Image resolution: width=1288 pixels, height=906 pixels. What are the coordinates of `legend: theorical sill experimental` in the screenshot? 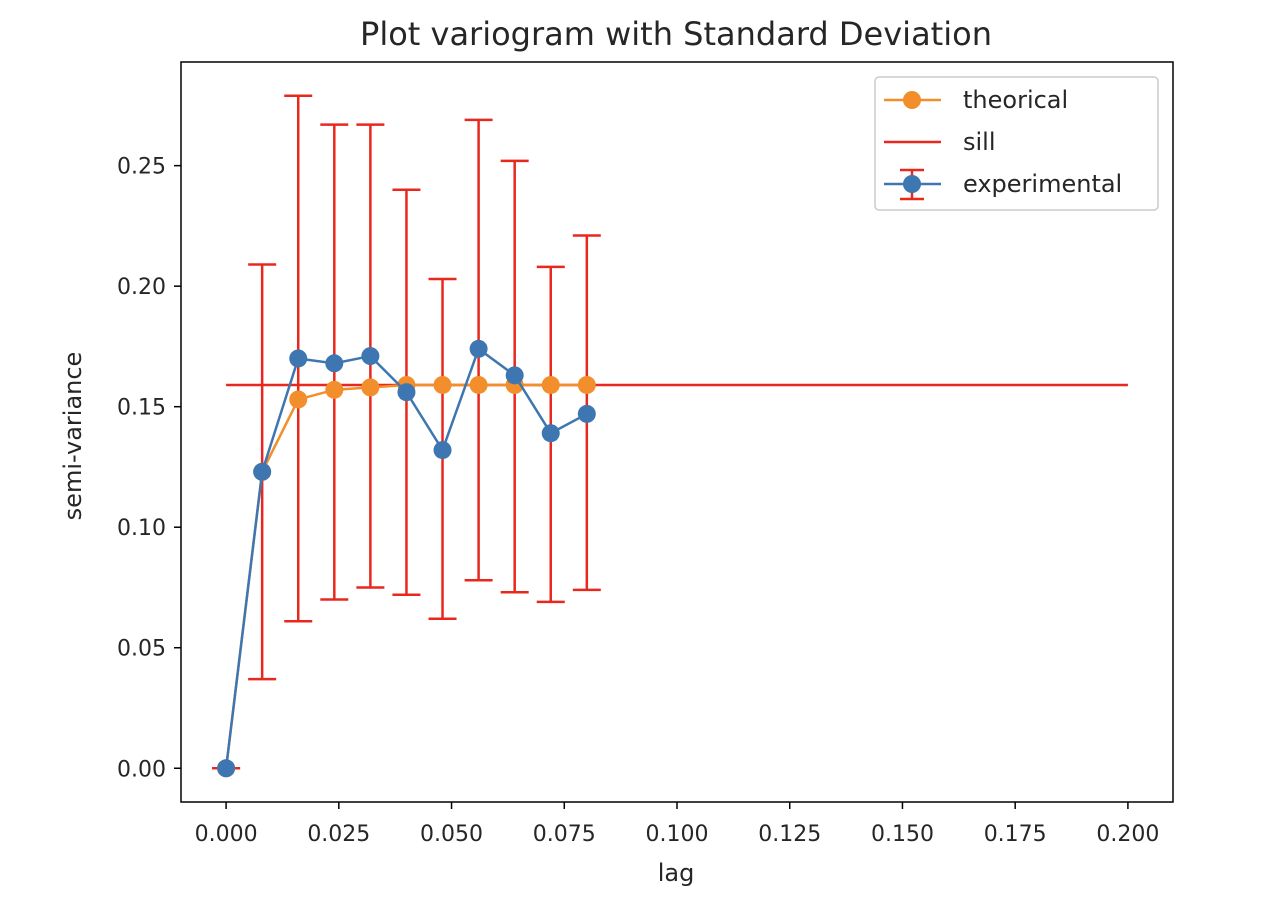 It's located at (1016, 143).